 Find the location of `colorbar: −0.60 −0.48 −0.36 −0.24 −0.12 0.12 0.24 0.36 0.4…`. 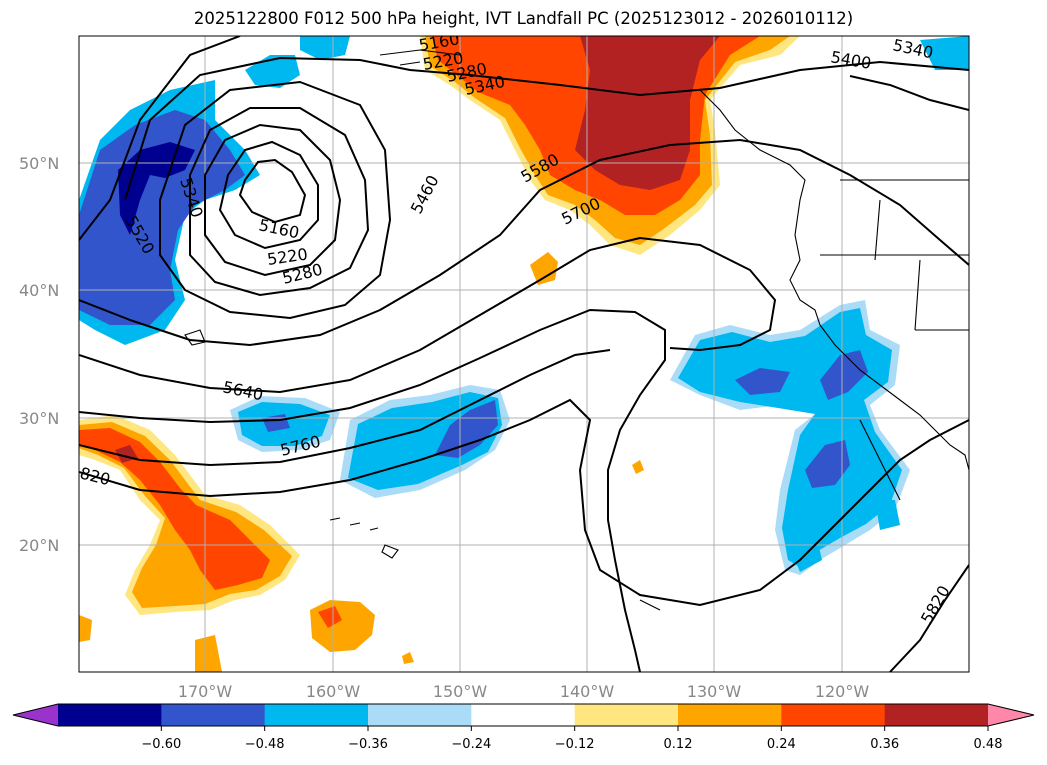

colorbar: −0.60 −0.48 −0.36 −0.24 −0.12 0.12 0.24 0.36 0.4… is located at coordinates (523, 727).